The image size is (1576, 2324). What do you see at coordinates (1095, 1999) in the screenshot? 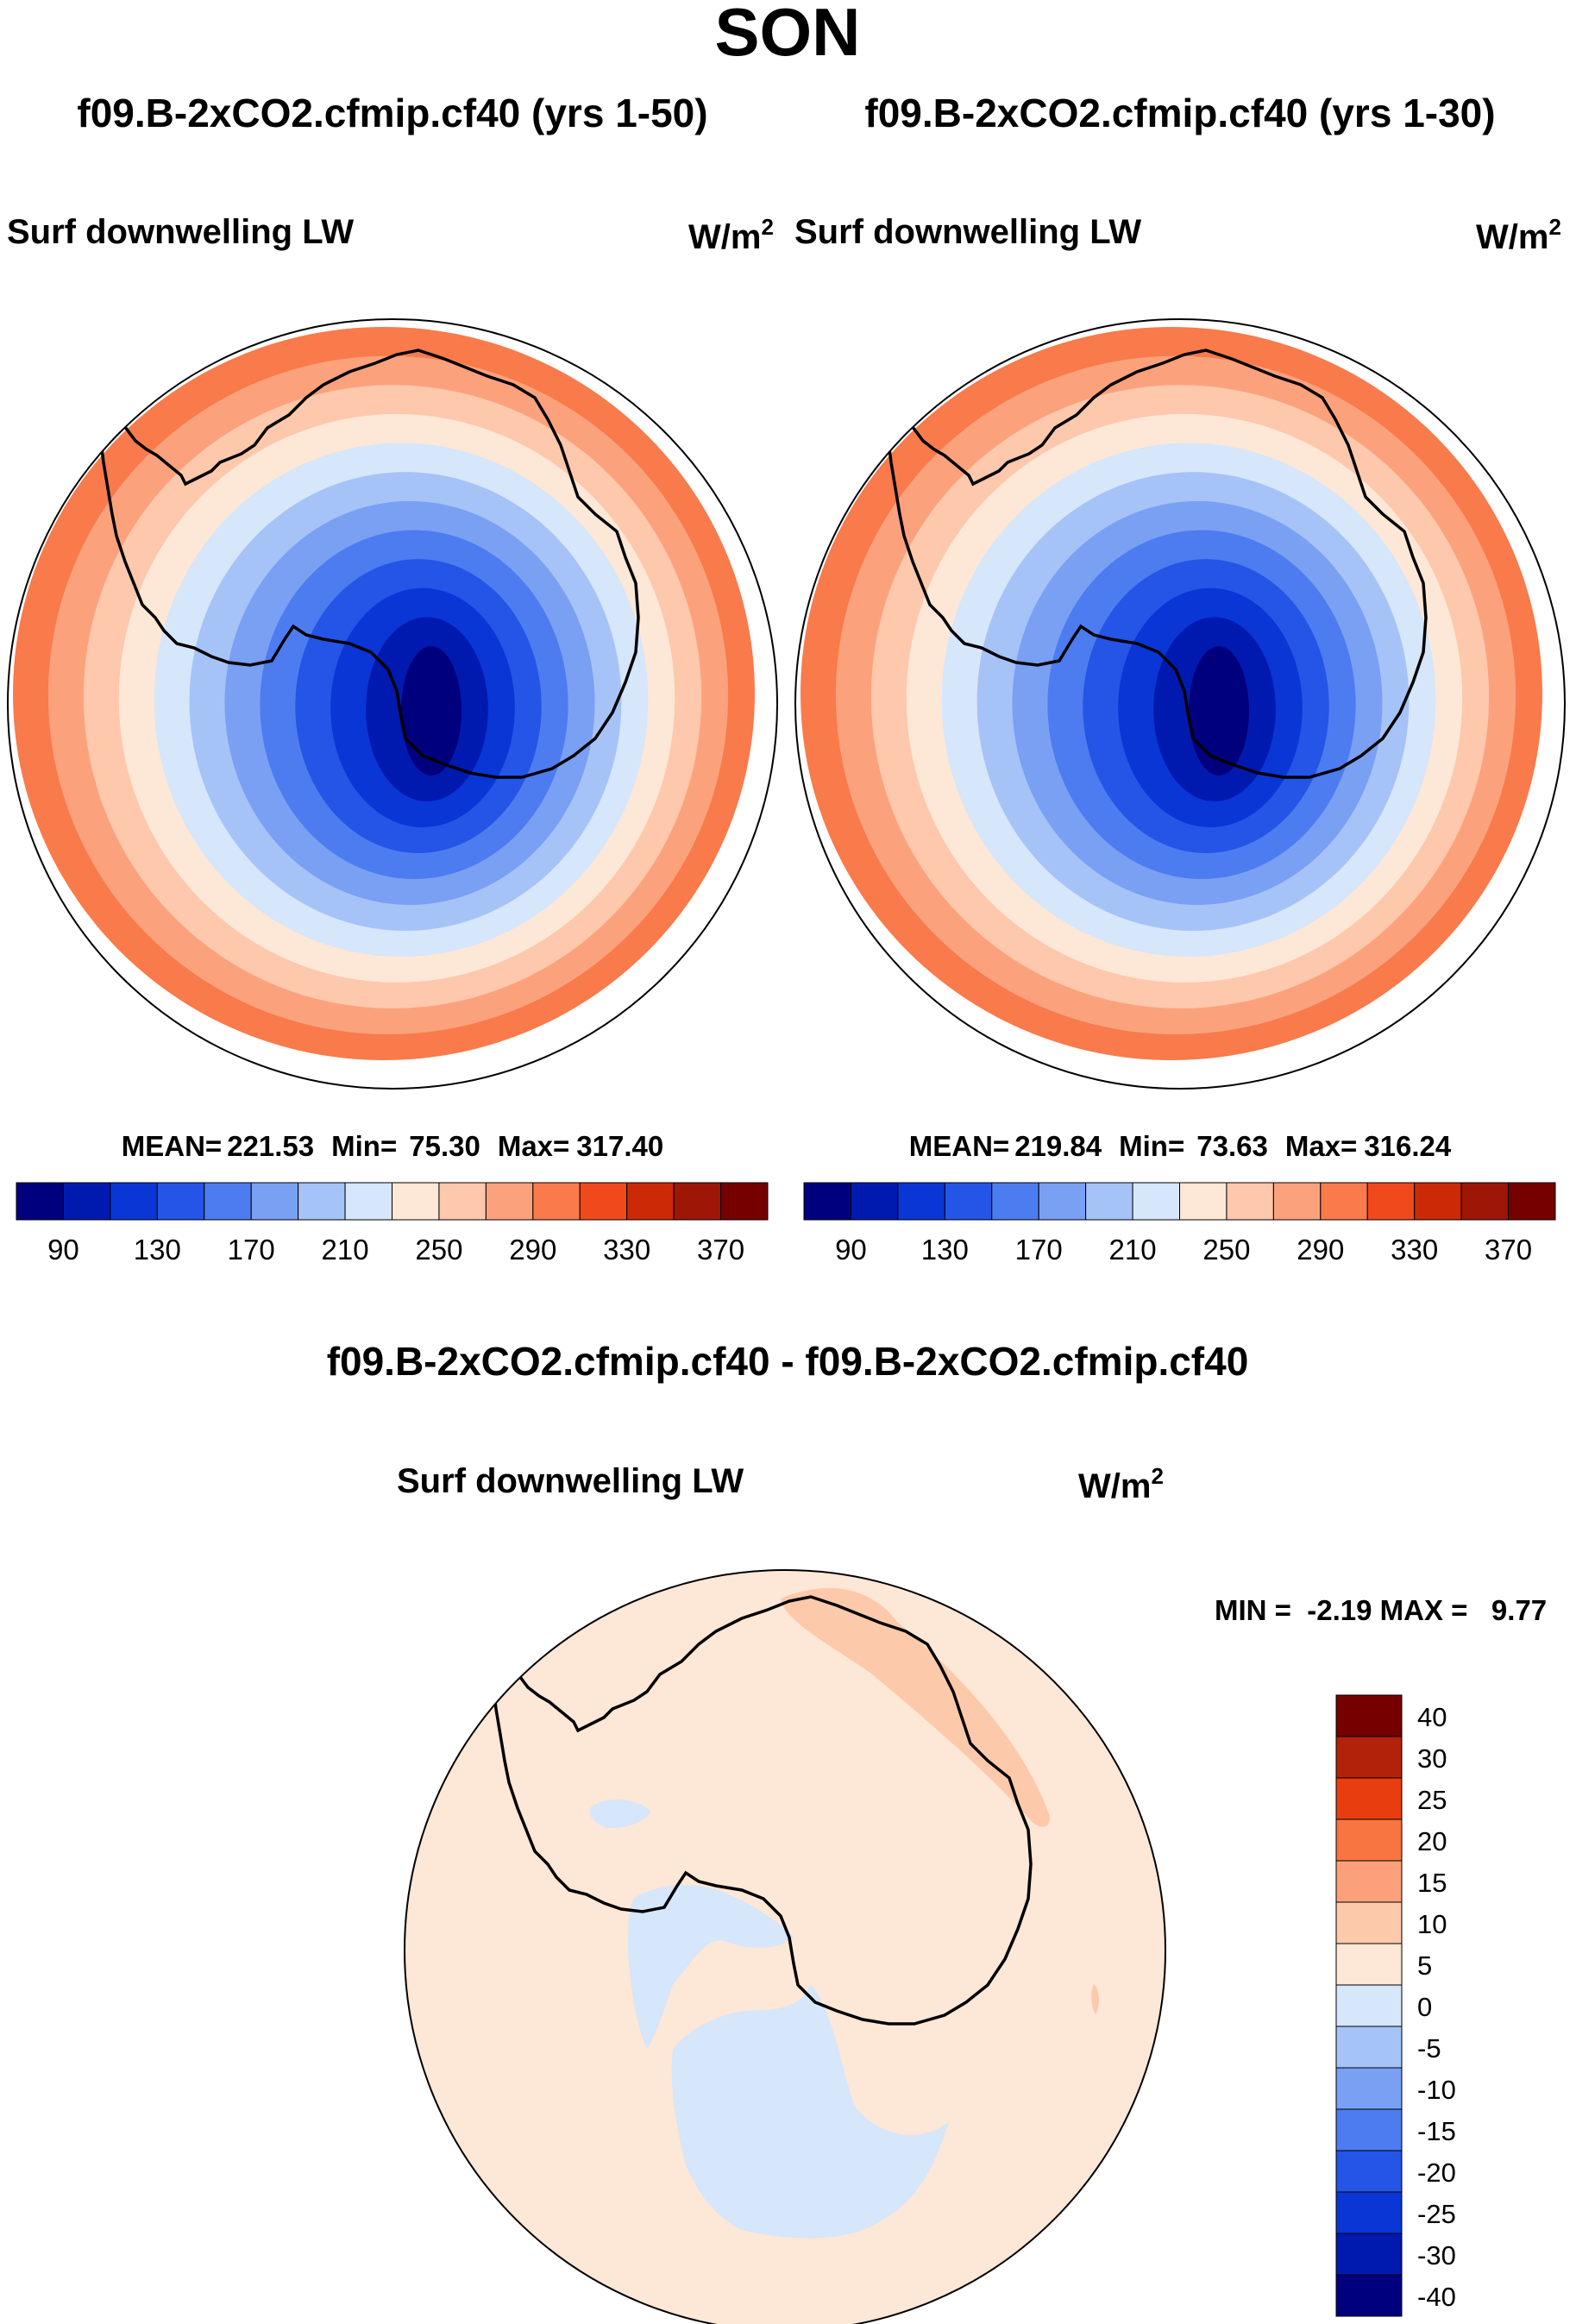
I see `positive-anomaly-spot` at bounding box center [1095, 1999].